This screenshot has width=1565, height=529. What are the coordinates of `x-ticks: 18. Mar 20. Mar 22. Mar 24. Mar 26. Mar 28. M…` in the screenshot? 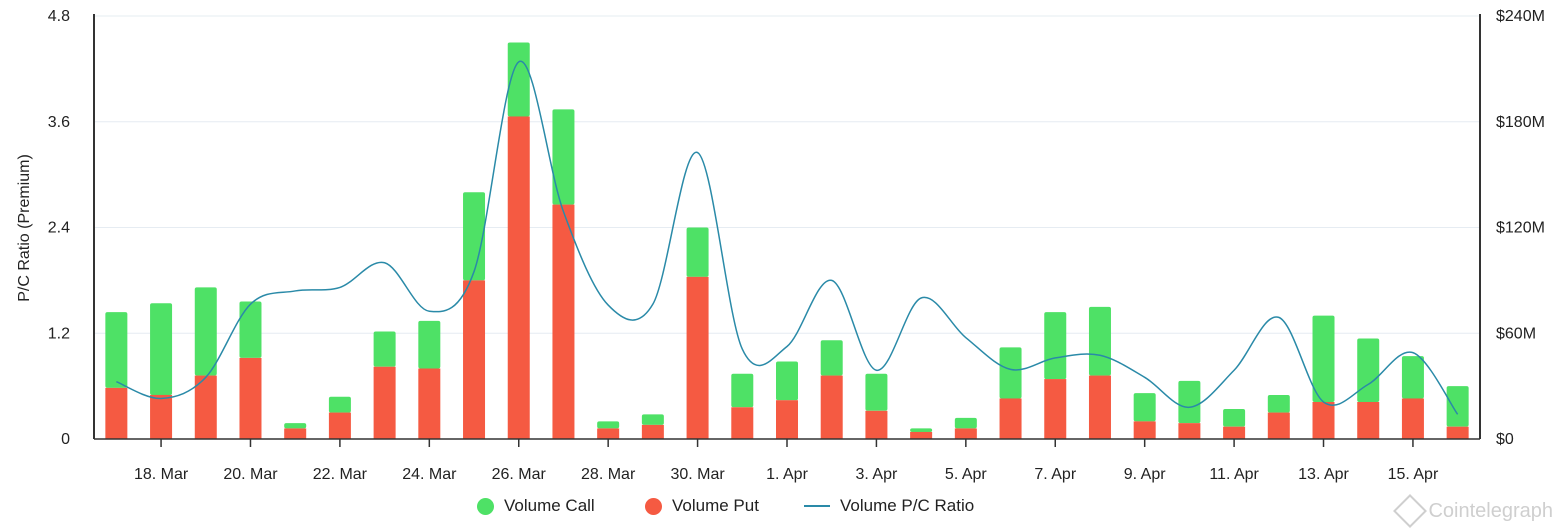 It's located at (786, 461).